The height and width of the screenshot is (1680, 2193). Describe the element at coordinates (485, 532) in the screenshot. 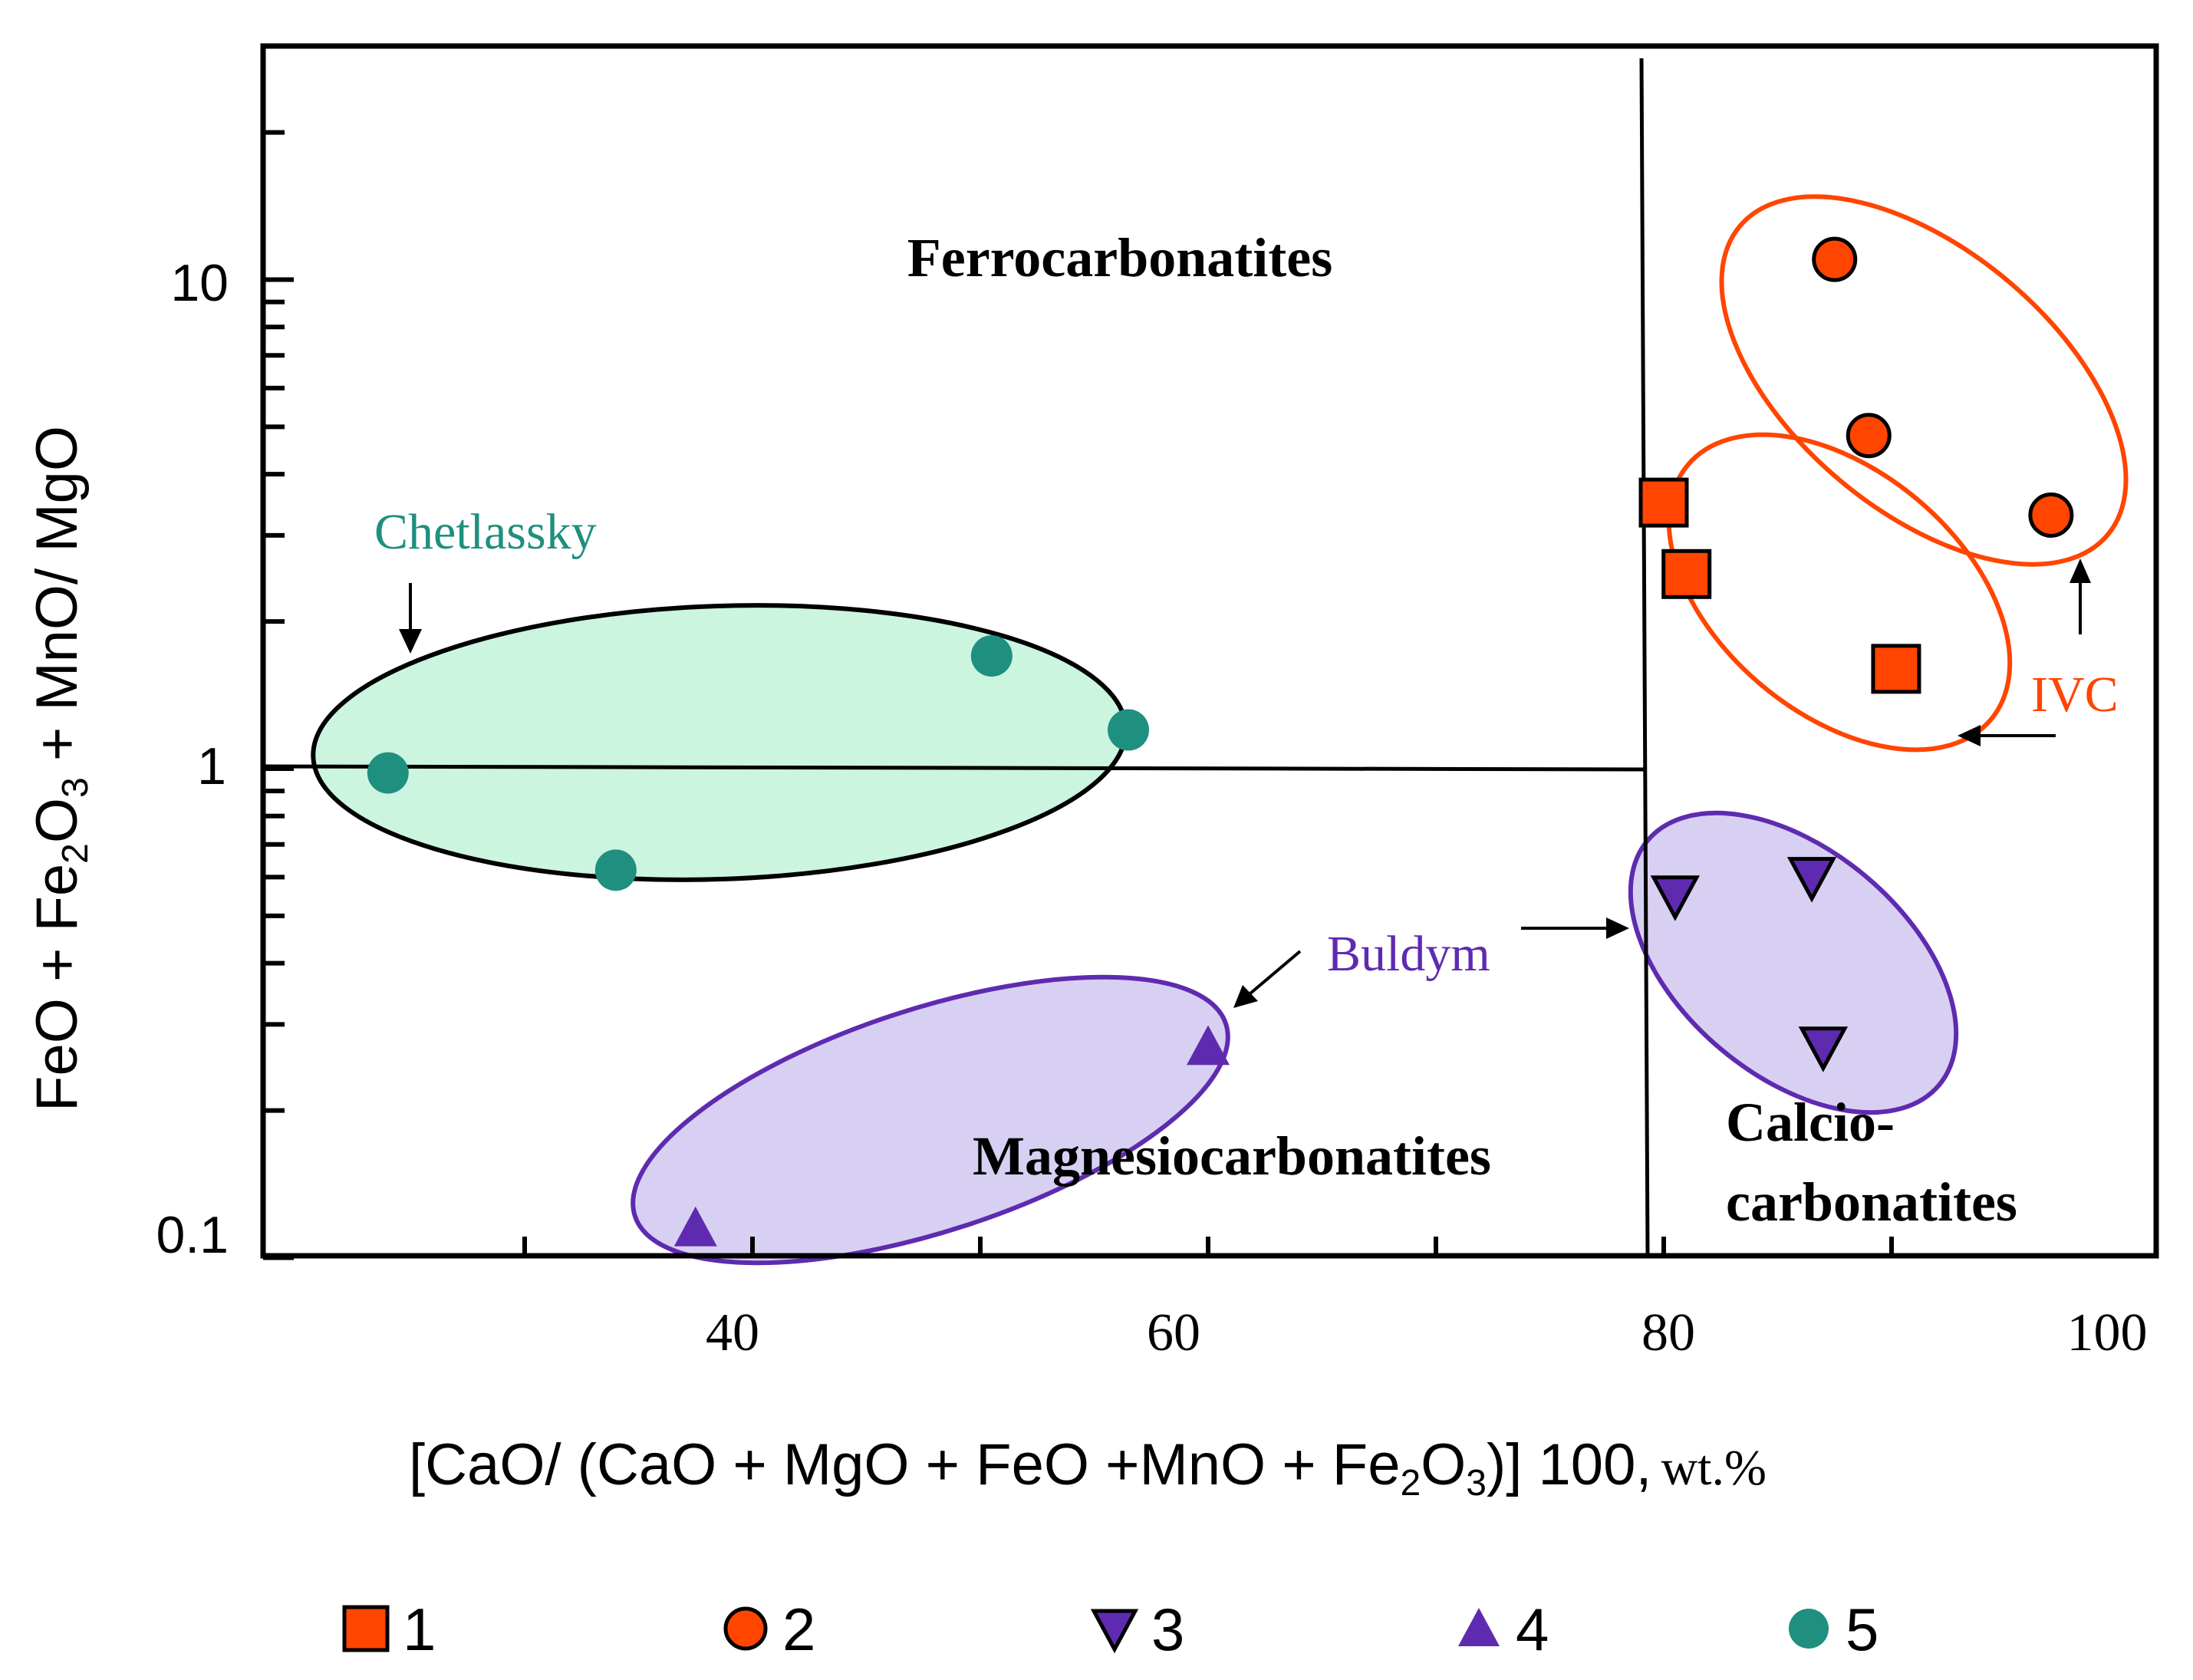

I see `annotation-chetlassky: Chetlassky` at that location.